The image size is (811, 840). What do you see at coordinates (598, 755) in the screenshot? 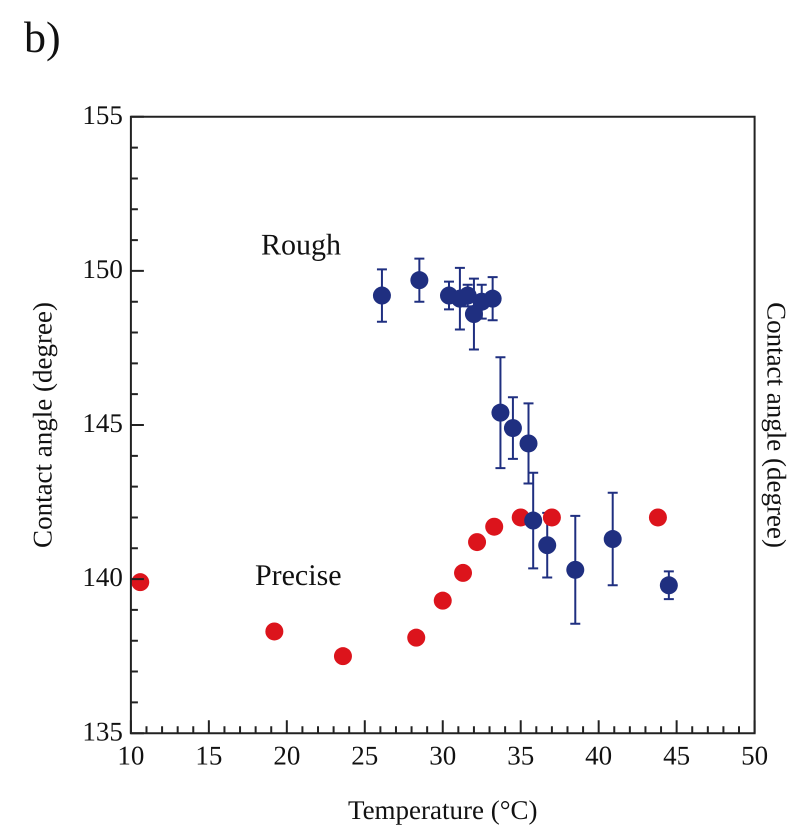
I see `x-tick-label: 40` at bounding box center [598, 755].